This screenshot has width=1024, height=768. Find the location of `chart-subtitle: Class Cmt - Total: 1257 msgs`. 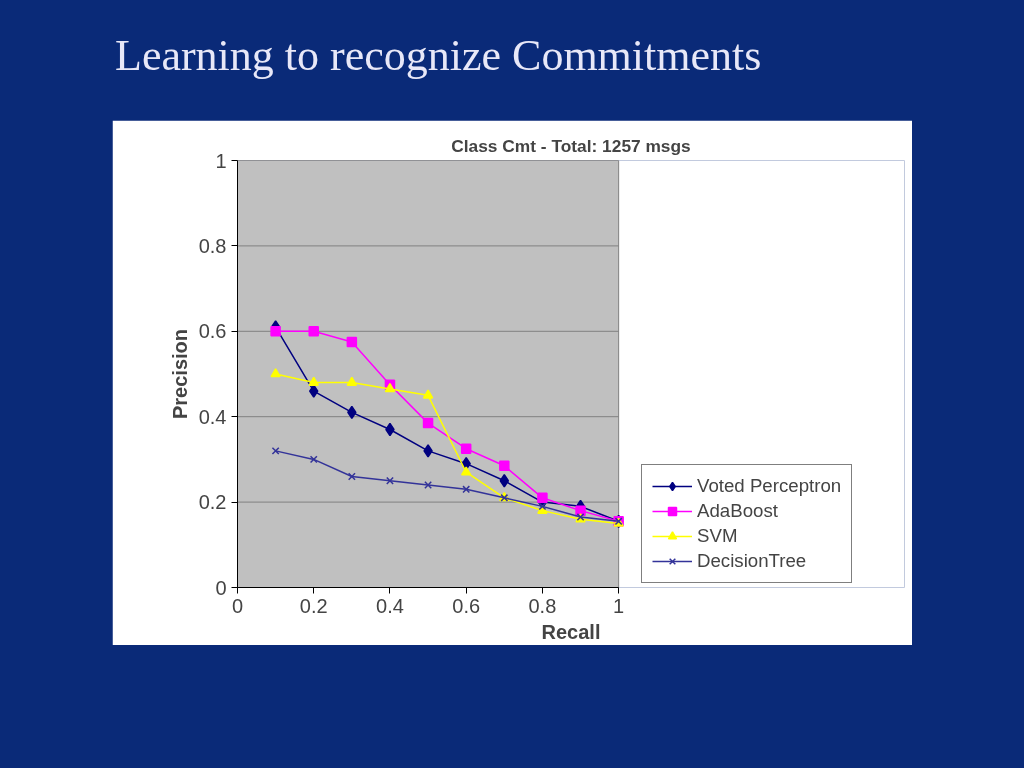

chart-subtitle: Class Cmt - Total: 1257 msgs is located at coordinates (571, 145).